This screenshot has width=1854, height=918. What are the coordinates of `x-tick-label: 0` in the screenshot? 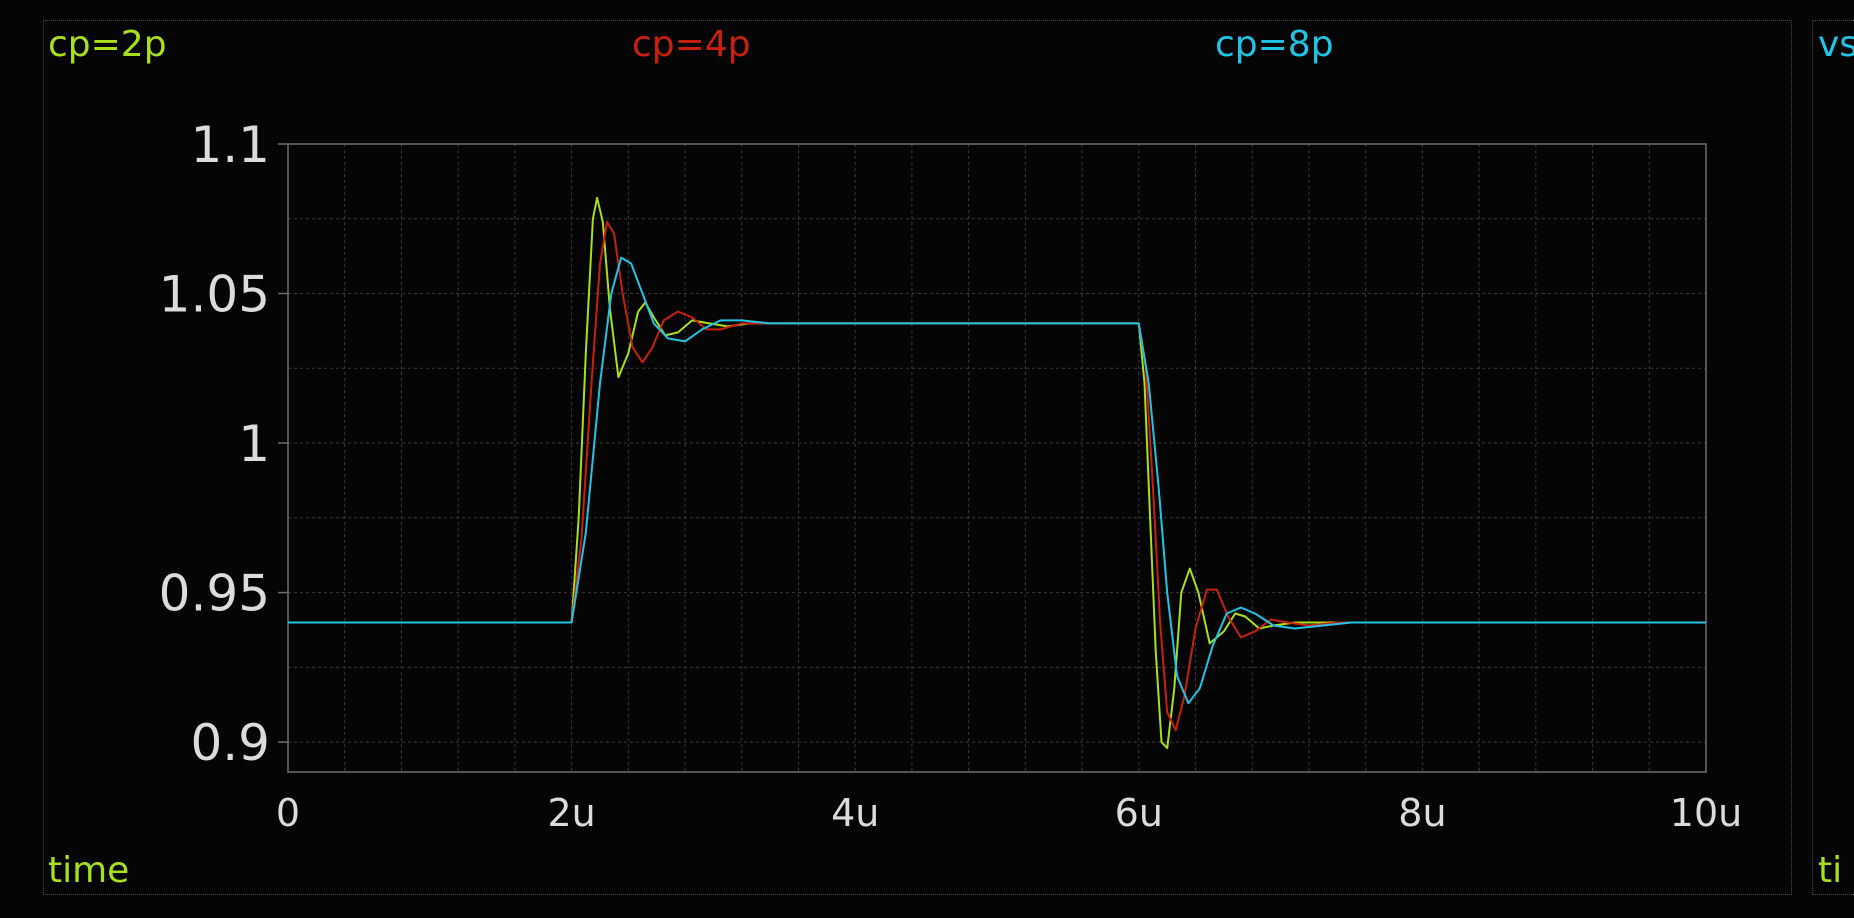 It's located at (288, 813).